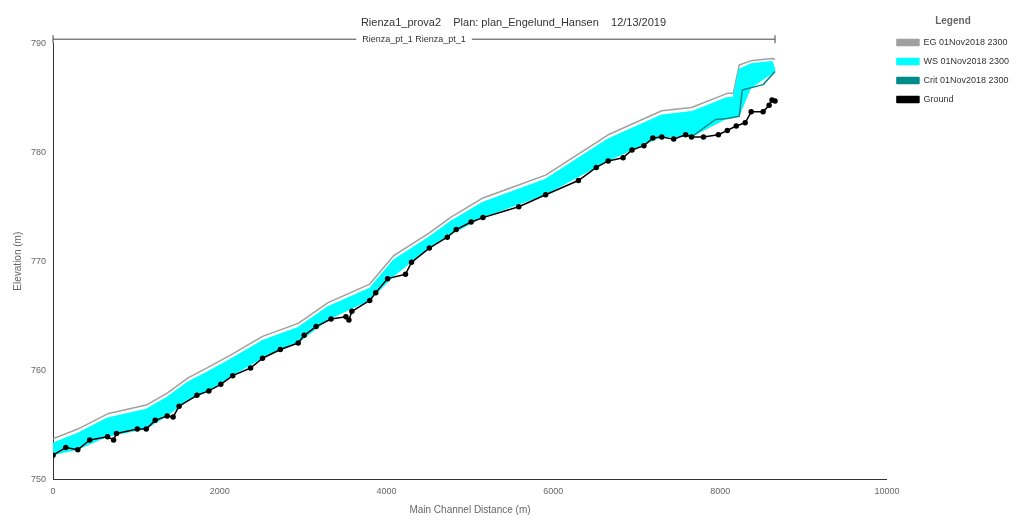 The height and width of the screenshot is (528, 1035). What do you see at coordinates (219, 491) in the screenshot?
I see `x-tick-label: 2000` at bounding box center [219, 491].